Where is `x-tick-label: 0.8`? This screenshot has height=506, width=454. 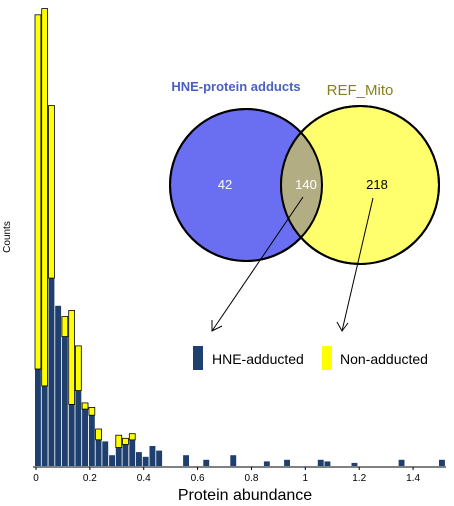 x-tick-label: 0.8 is located at coordinates (252, 478).